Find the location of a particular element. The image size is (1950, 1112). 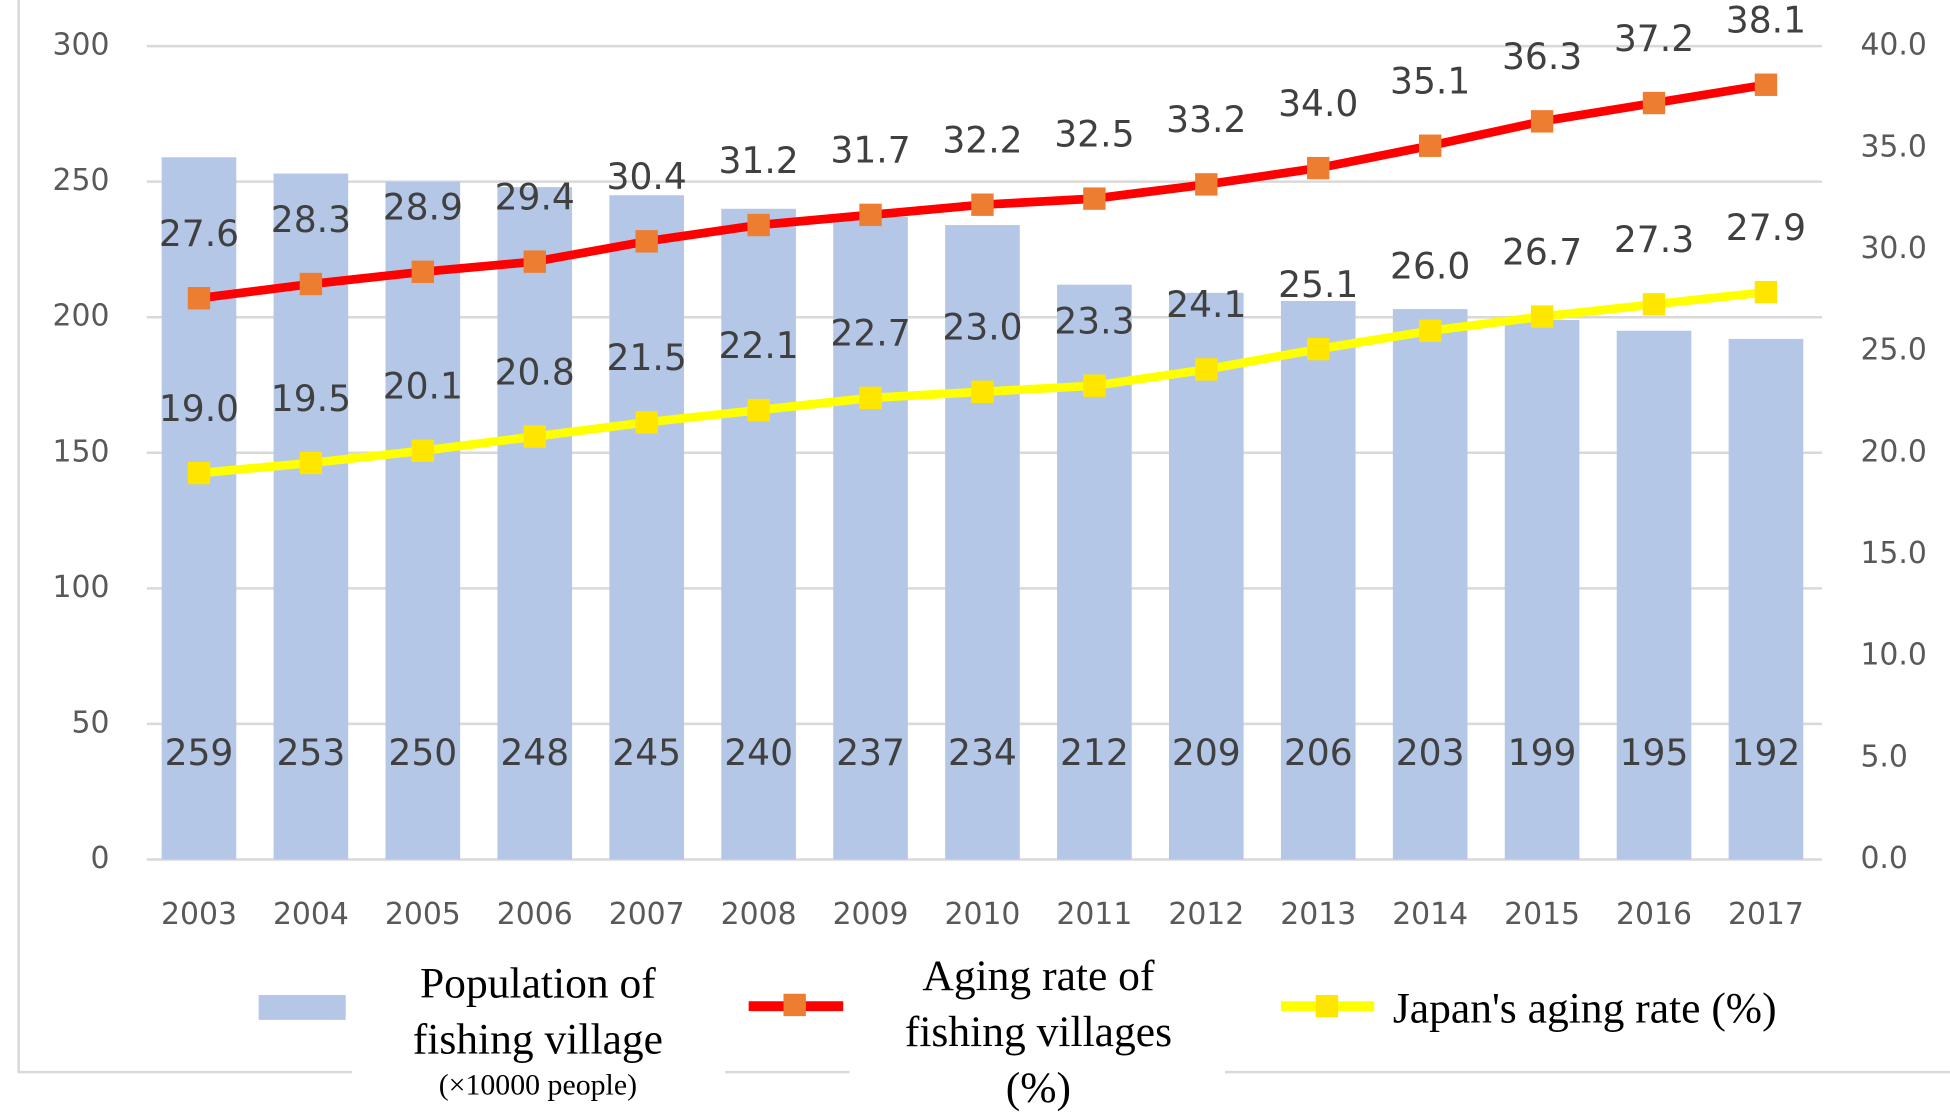

x-tick-label: 2011 is located at coordinates (1094, 914).